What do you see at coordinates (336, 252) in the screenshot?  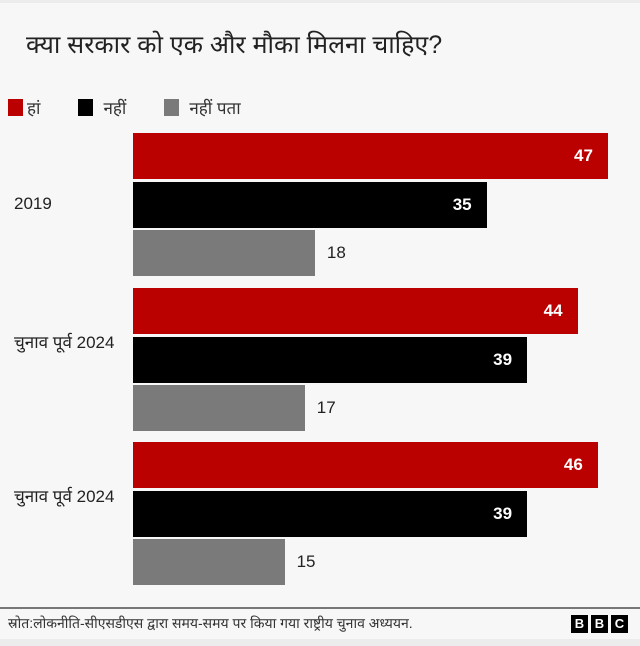 I see `data-label: 18` at bounding box center [336, 252].